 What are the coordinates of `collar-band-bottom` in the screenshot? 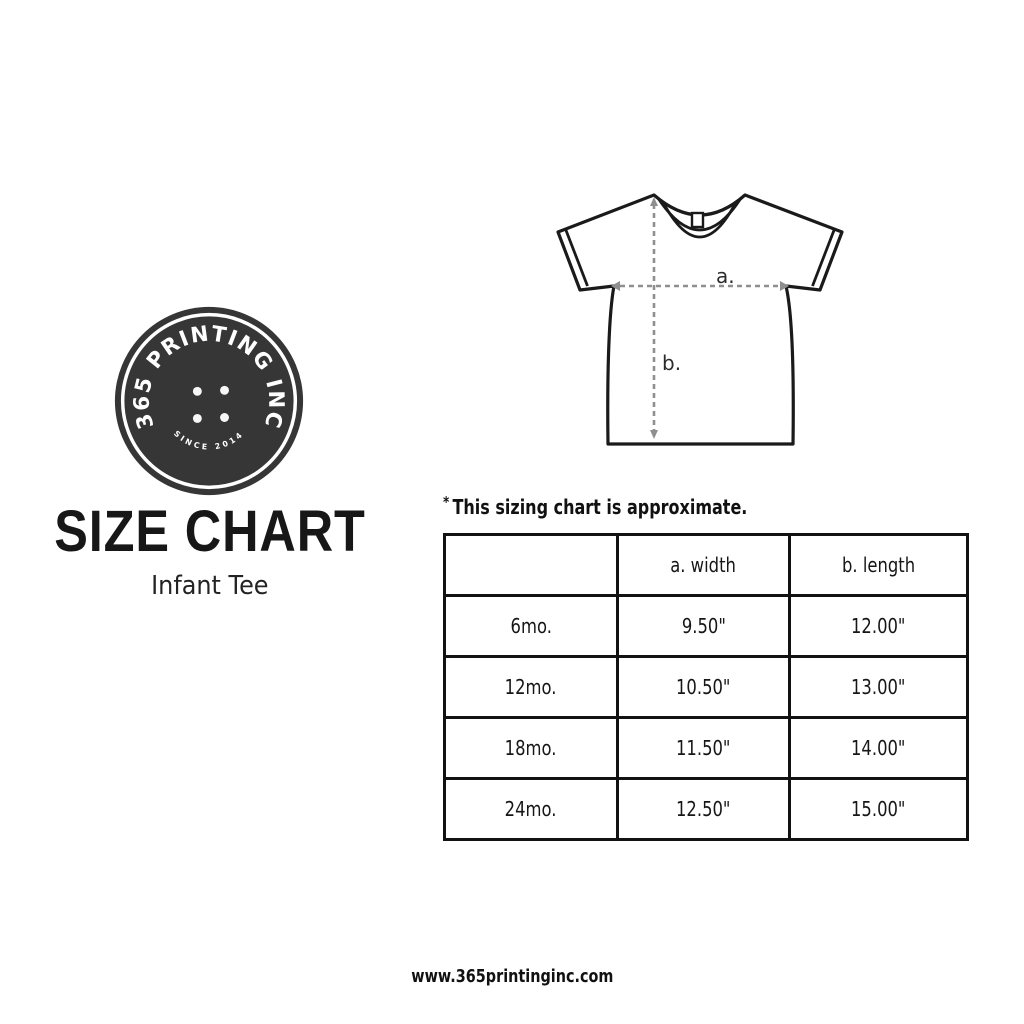 It's located at (699, 220).